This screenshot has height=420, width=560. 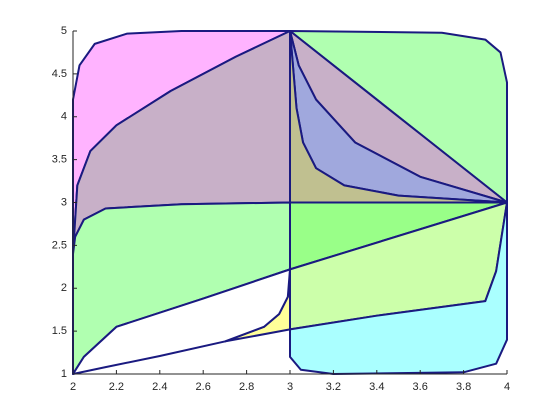 What do you see at coordinates (59, 245) in the screenshot?
I see `y-tick-label: 2.5` at bounding box center [59, 245].